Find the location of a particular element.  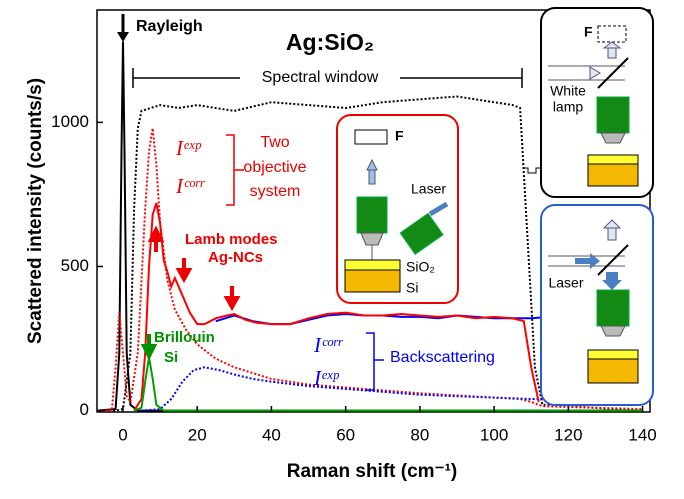

filter is located at coordinates (371, 137).